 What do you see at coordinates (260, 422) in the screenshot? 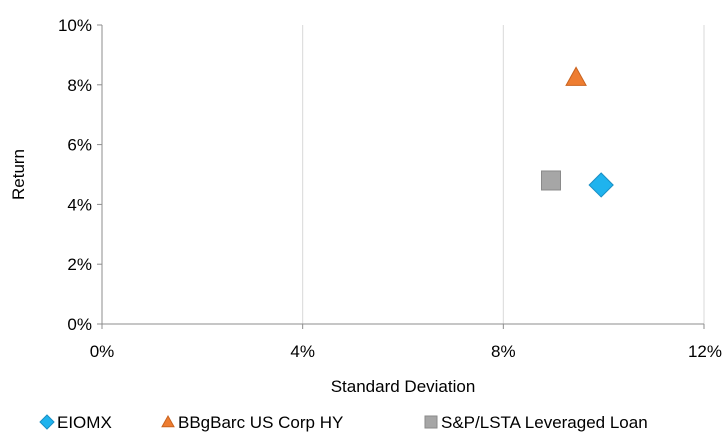
I see `legend-label: BBgBarc US Corp HY` at bounding box center [260, 422].